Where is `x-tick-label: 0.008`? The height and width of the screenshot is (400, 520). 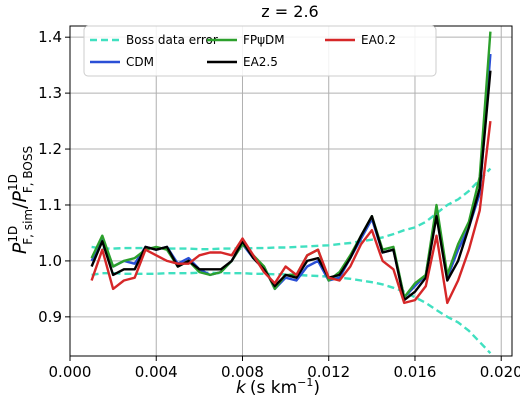
x-tick-label: 0.008 is located at coordinates (242, 372).